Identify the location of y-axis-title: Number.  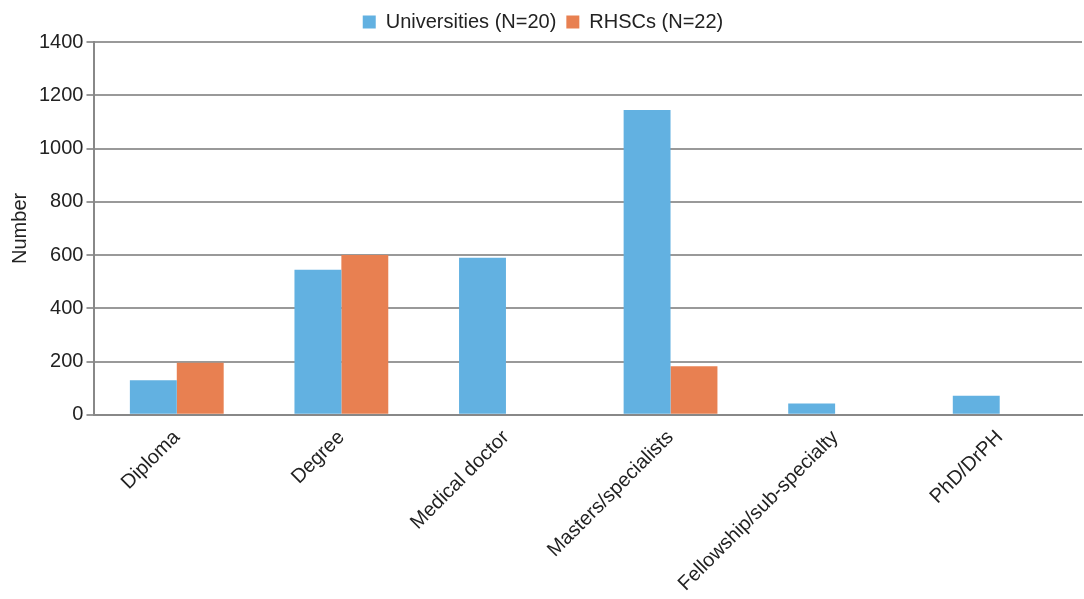
(18, 228).